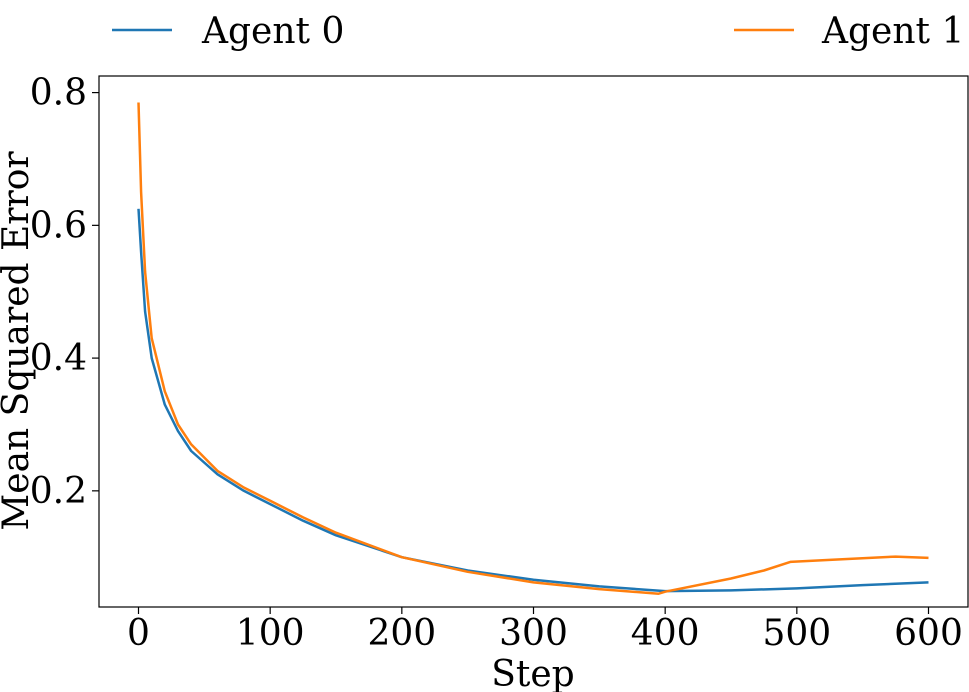 The width and height of the screenshot is (969, 692). I want to click on x-tick-label: 0, so click(138, 633).